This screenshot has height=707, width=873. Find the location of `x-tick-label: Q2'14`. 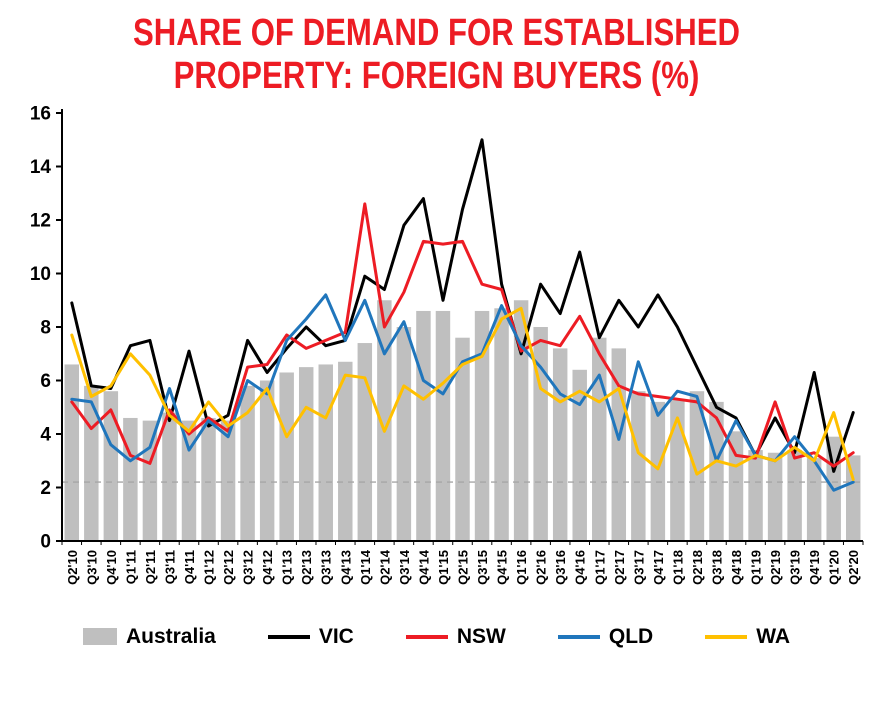

x-tick-label: Q2'14 is located at coordinates (384, 567).